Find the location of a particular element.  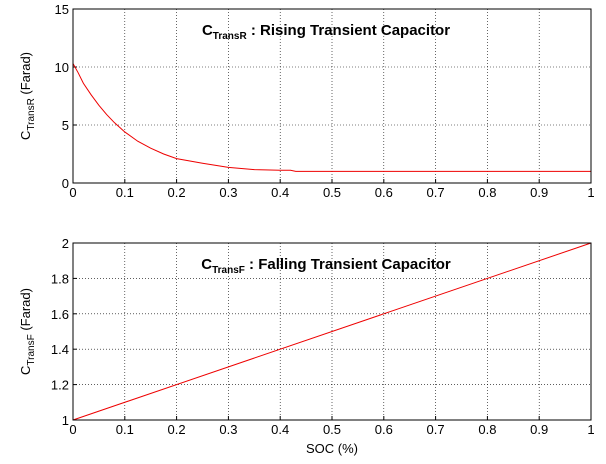

y-axis-label: CTransF (Farad) is located at coordinates (27, 331).